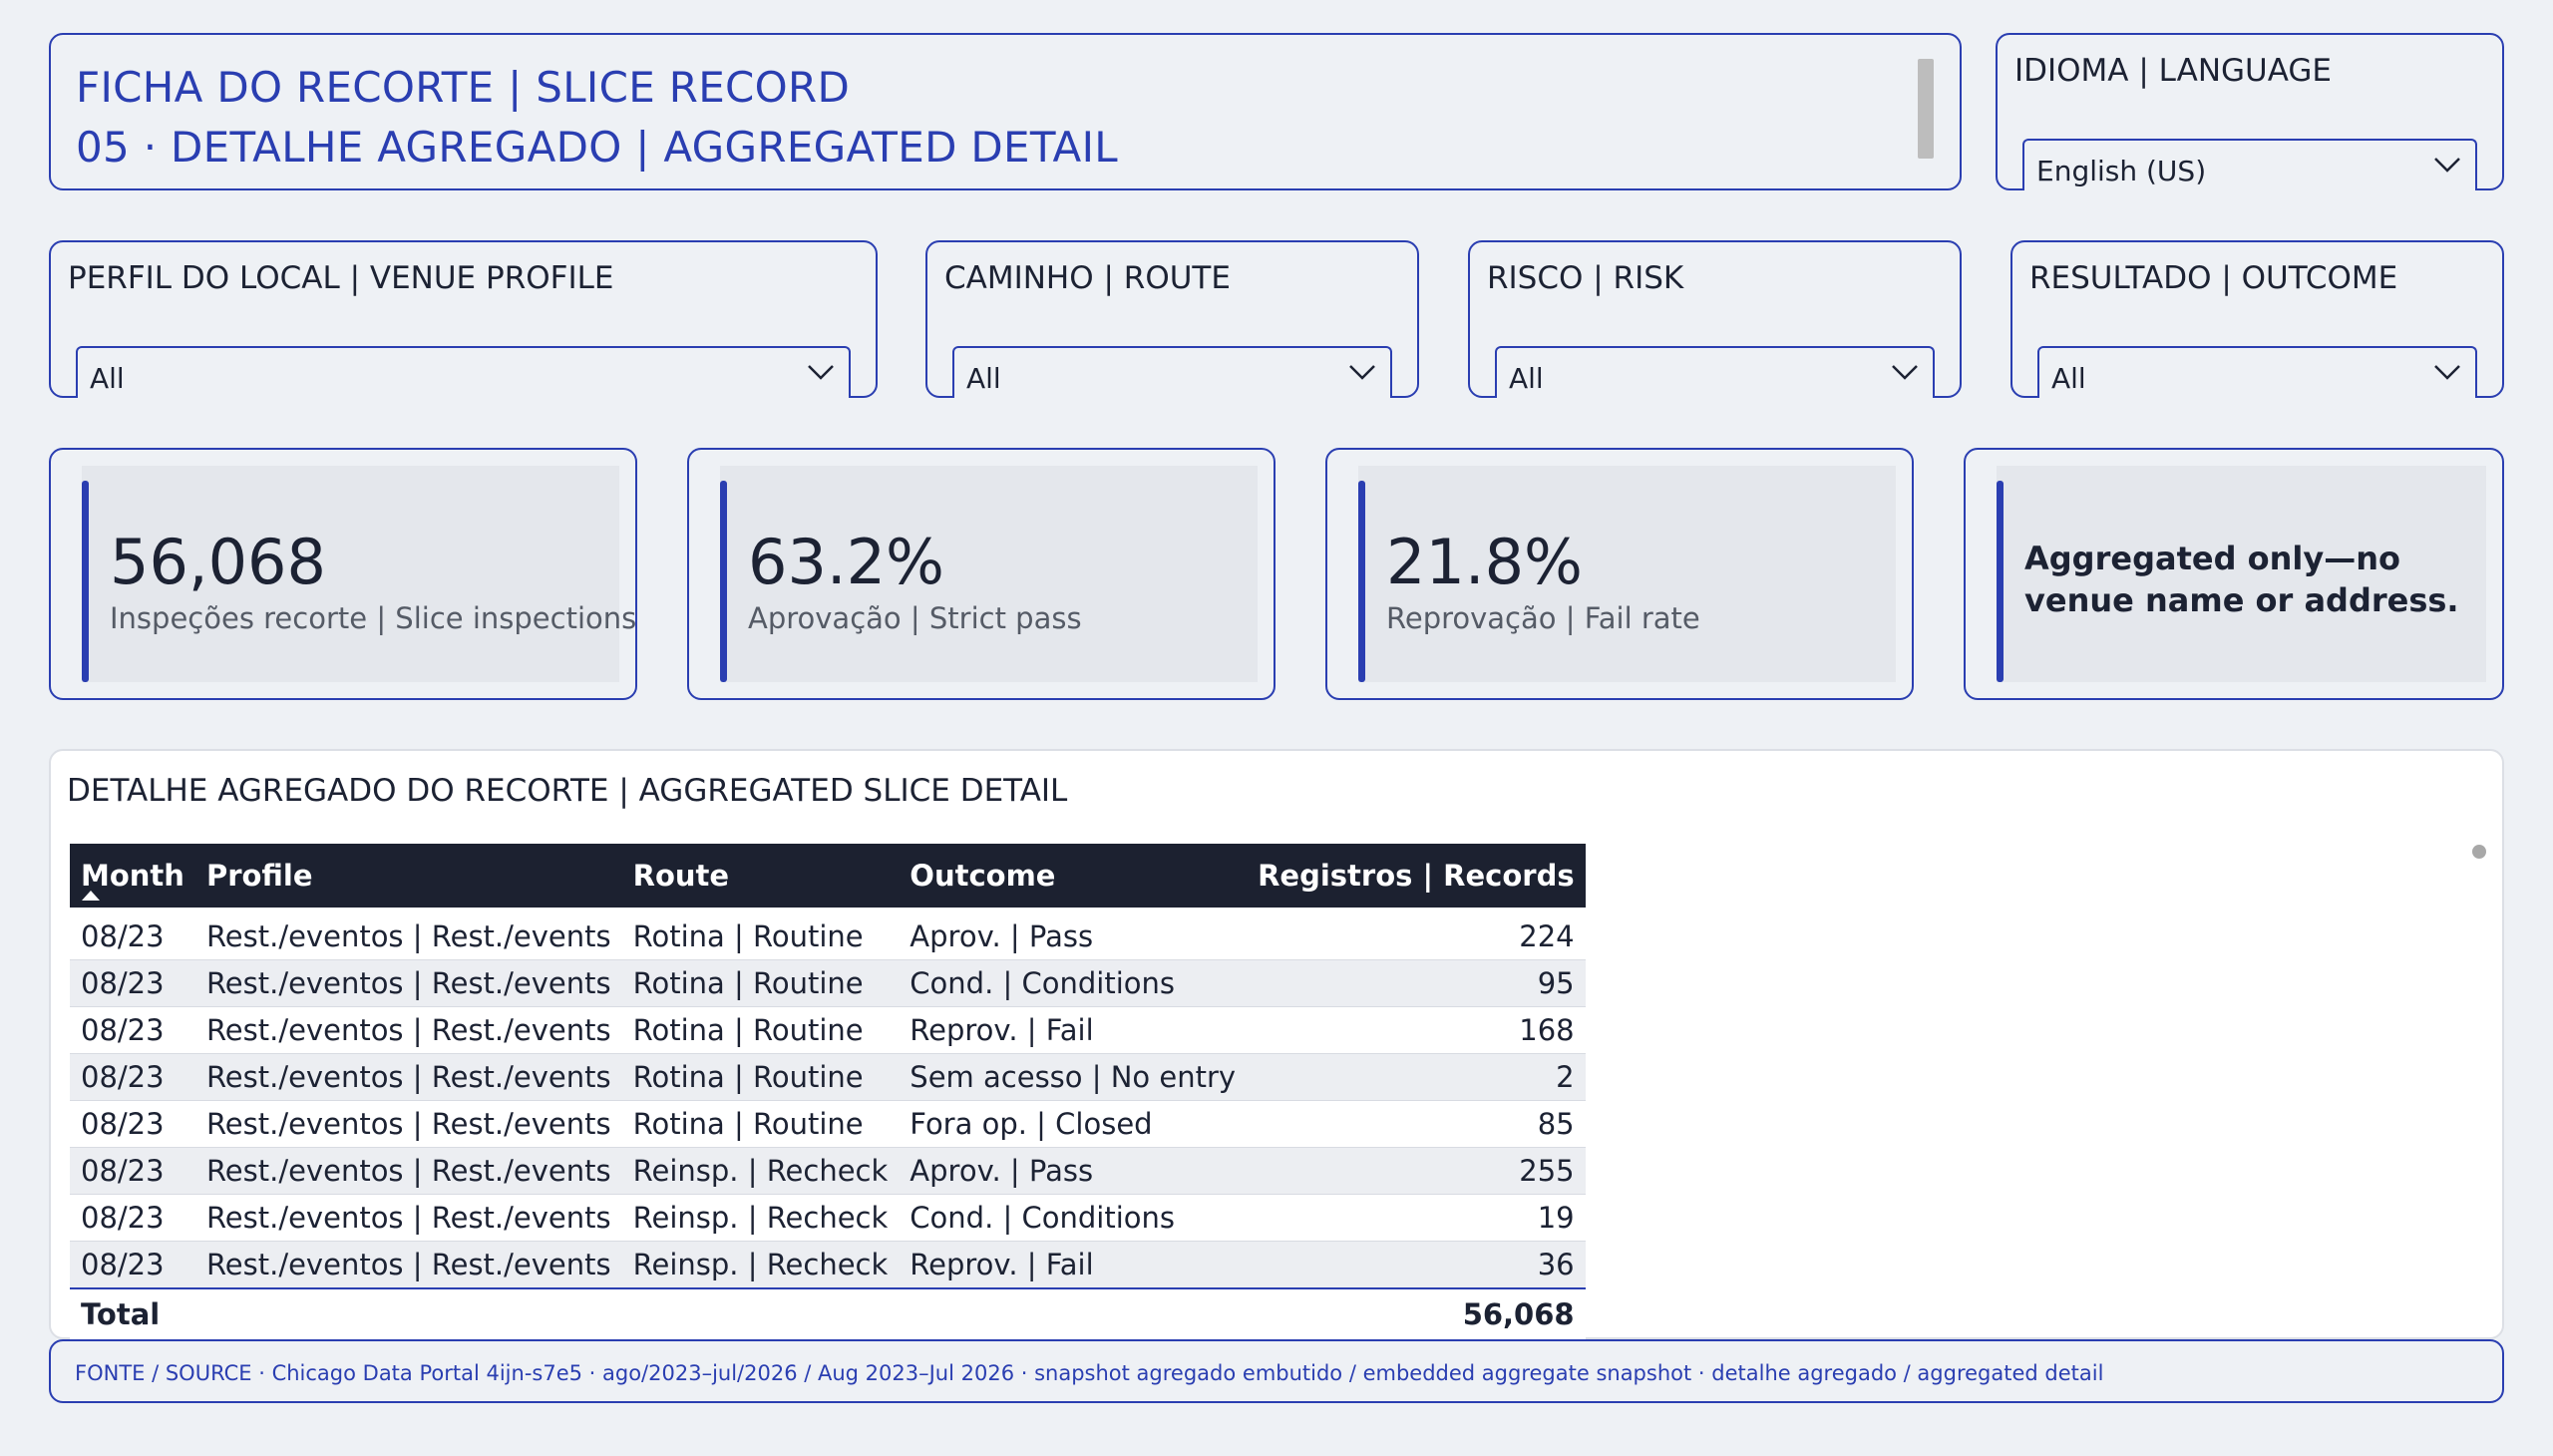  Describe the element at coordinates (108, 378) in the screenshot. I see `venue-profile-value: All` at that location.